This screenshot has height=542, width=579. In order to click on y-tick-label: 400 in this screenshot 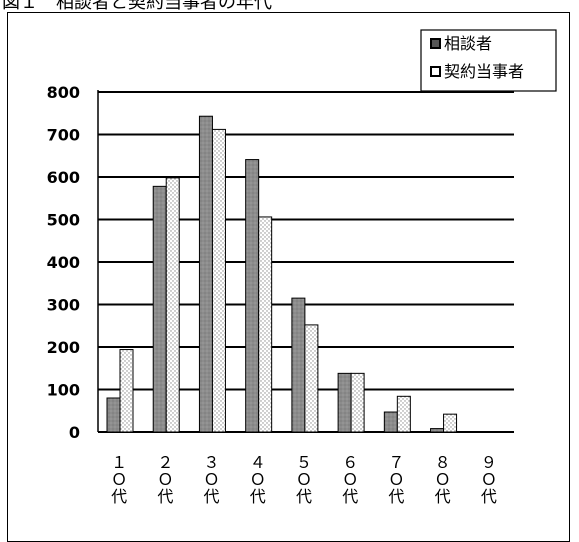, I will do `click(63, 262)`.